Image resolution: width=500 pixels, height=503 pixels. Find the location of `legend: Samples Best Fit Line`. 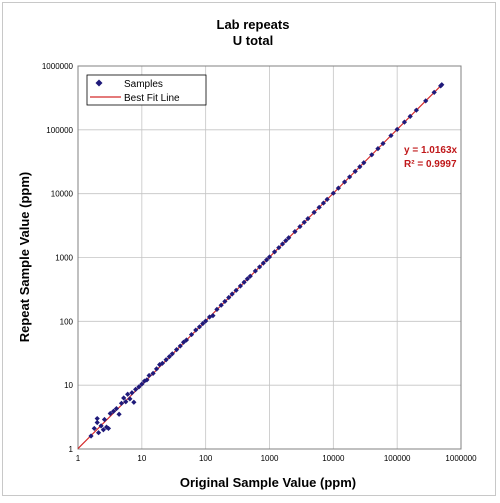

legend: Samples Best Fit Line is located at coordinates (146, 90).